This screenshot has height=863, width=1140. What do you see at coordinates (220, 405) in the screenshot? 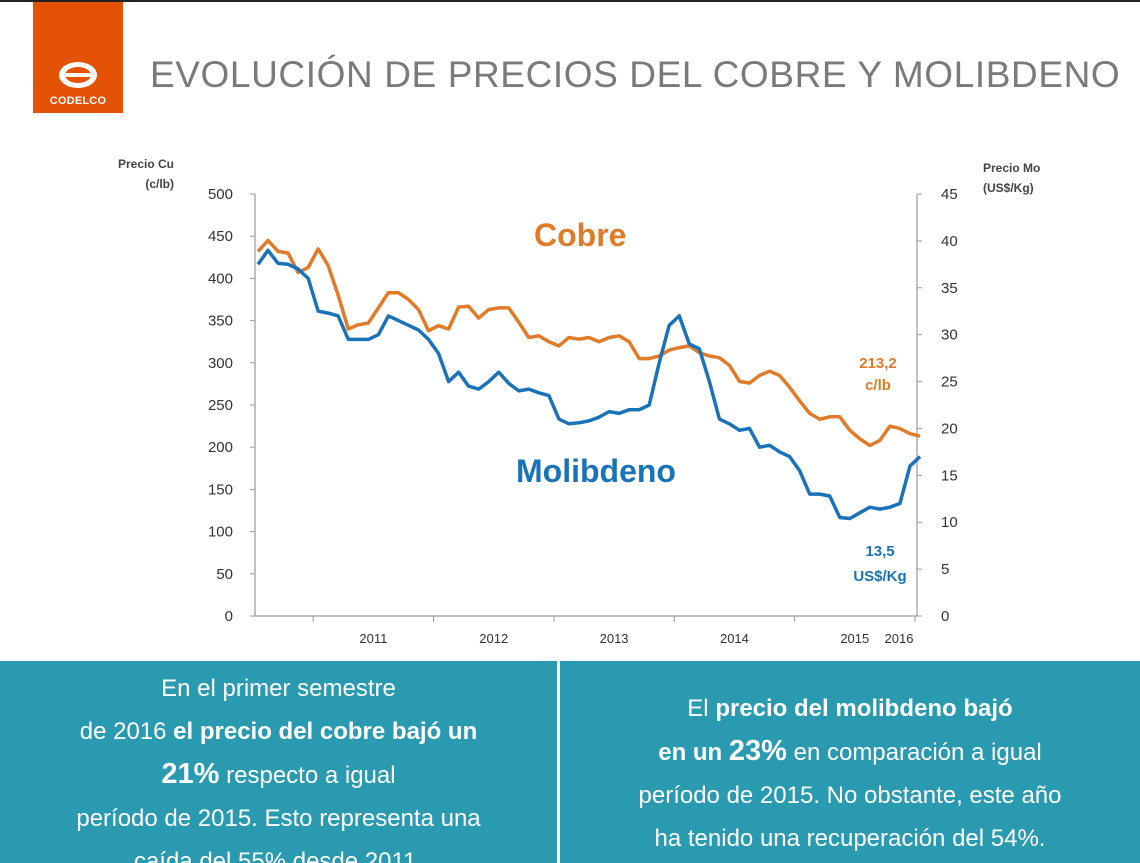
I see `y-left-tick-label: 250` at bounding box center [220, 405].